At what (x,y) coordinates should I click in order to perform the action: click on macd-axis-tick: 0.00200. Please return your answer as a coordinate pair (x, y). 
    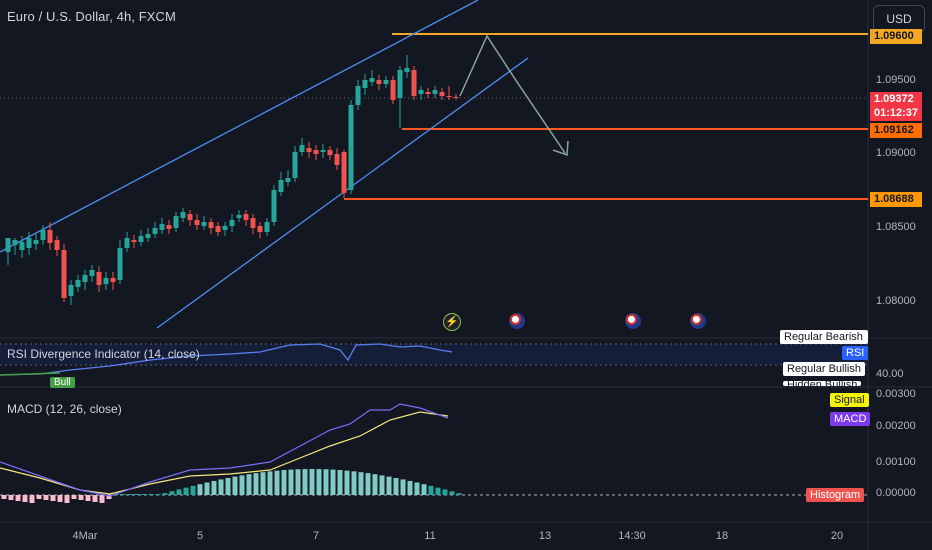
    Looking at the image, I should click on (896, 426).